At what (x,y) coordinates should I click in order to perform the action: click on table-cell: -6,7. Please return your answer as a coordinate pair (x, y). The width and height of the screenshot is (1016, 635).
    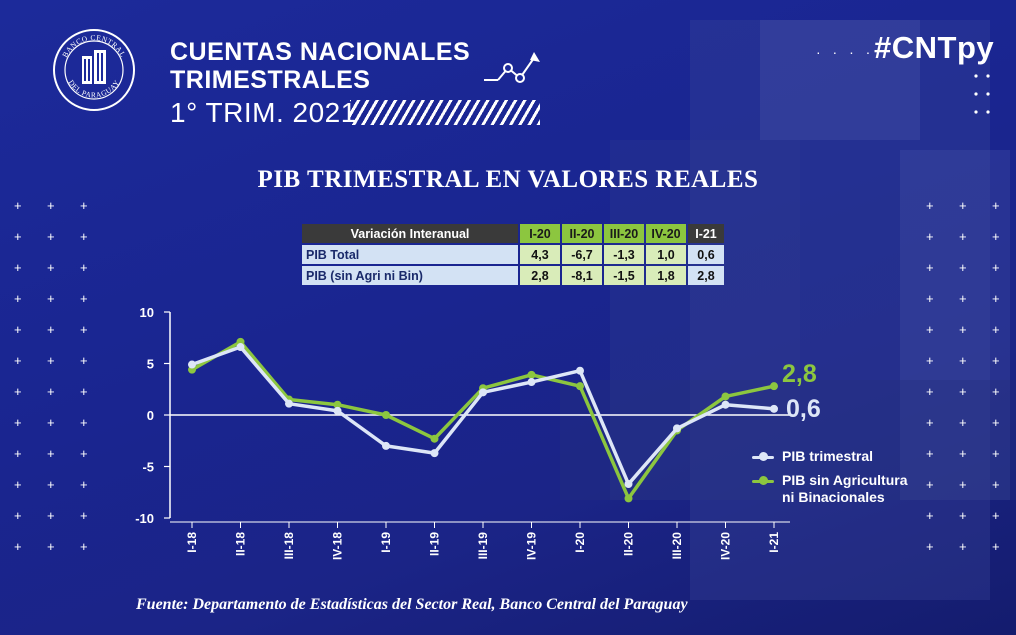
    Looking at the image, I should click on (582, 254).